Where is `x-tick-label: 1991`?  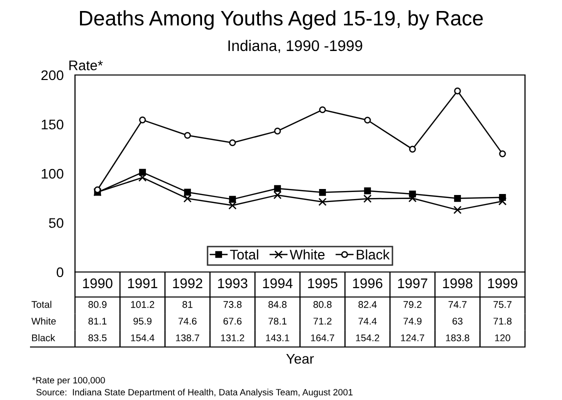 x-tick-label: 1991 is located at coordinates (143, 283).